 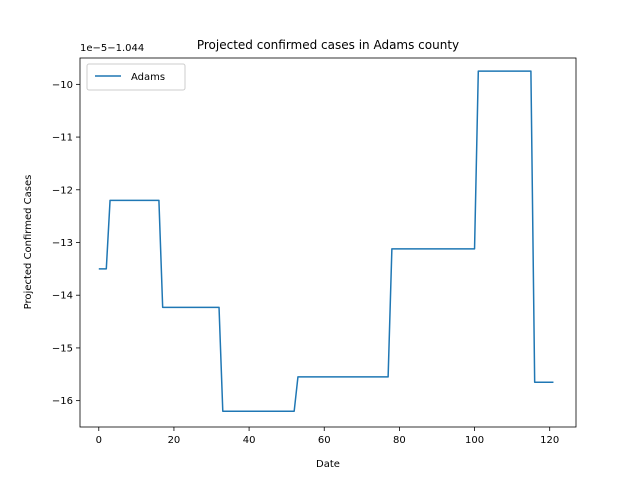 What do you see at coordinates (62, 401) in the screenshot?
I see `y-tick-label: −16` at bounding box center [62, 401].